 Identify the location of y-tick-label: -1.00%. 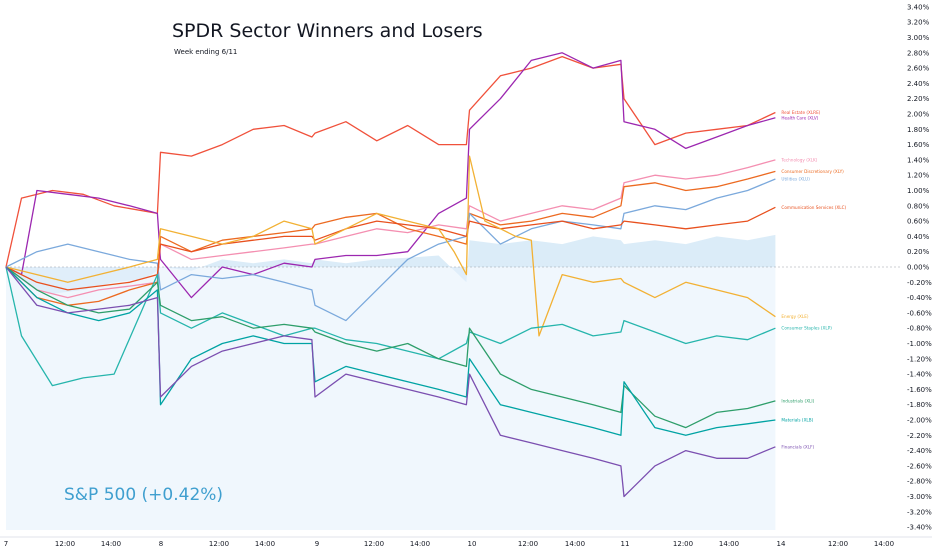
(919, 344).